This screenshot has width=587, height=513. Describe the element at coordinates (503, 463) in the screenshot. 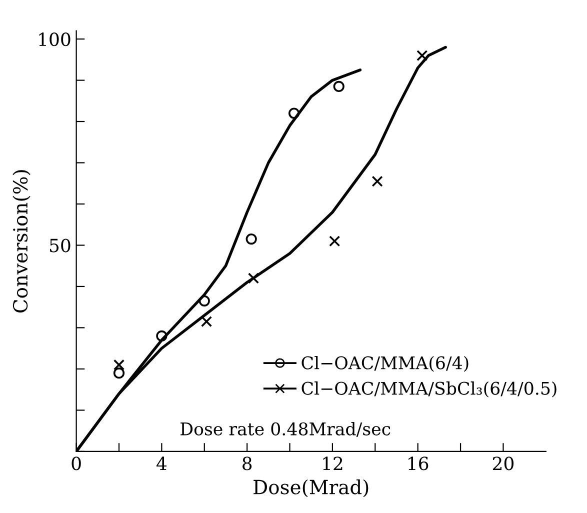

I see `x-tick-label: 20` at that location.